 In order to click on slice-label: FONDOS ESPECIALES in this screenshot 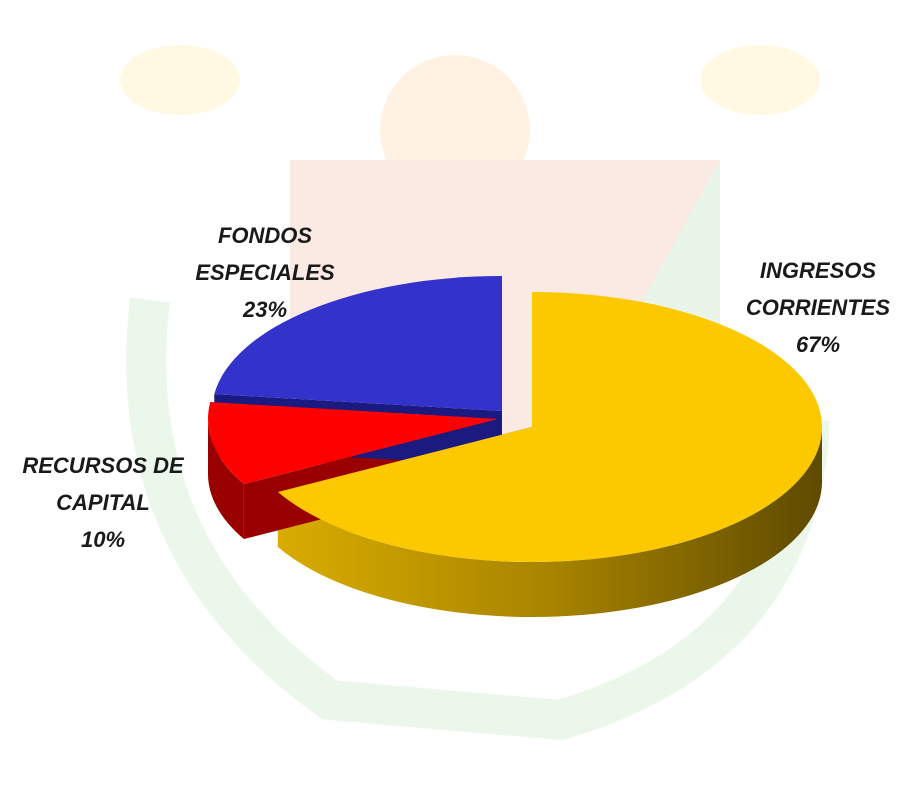, I will do `click(265, 254)`.